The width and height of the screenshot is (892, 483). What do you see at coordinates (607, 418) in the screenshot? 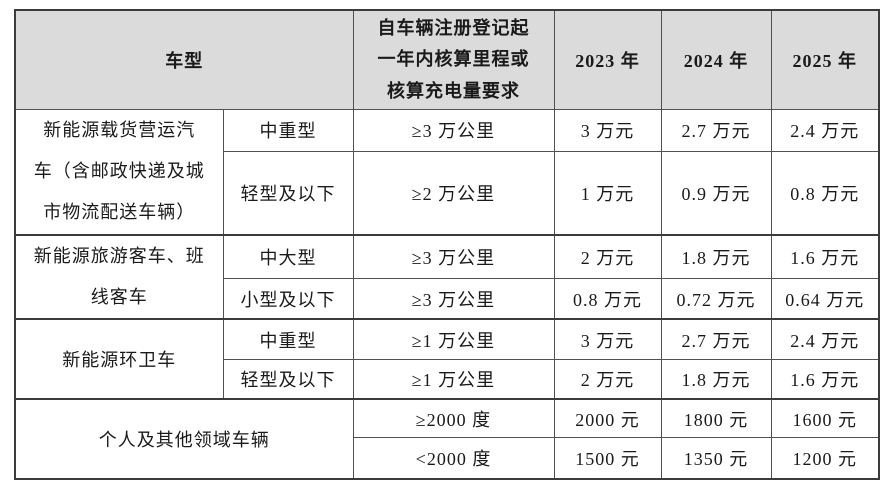
I see `cell-2023: 2000 元` at bounding box center [607, 418].